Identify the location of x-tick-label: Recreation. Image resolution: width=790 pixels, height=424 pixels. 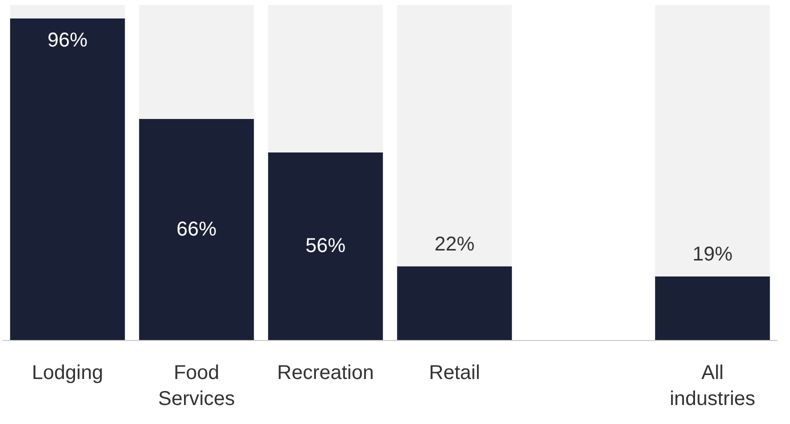
(325, 373).